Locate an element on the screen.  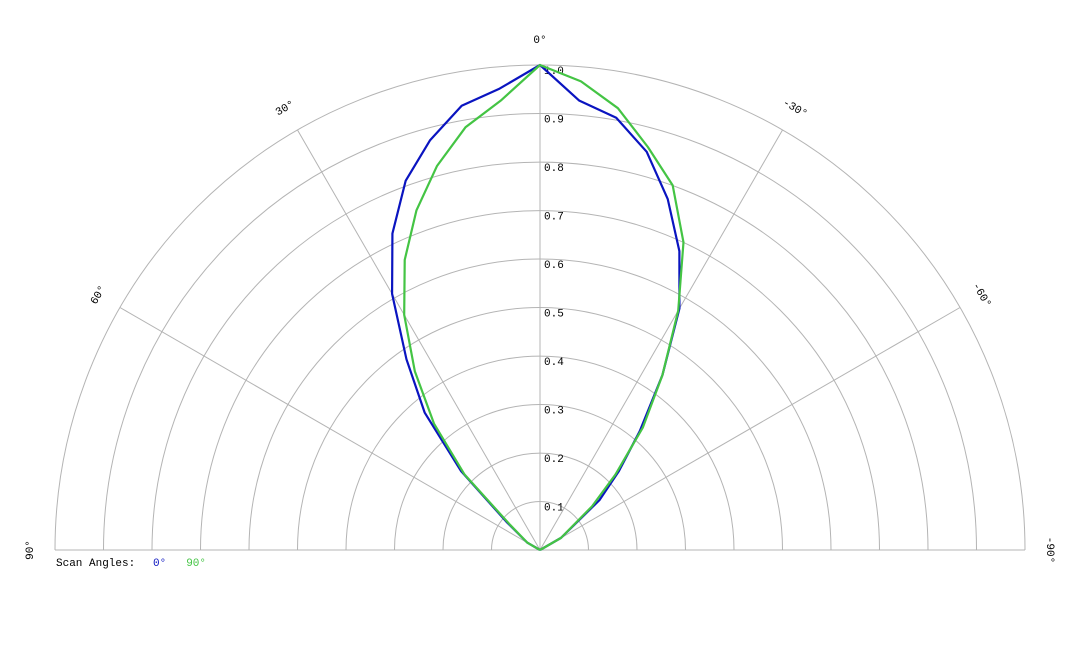
angle-label: -90° is located at coordinates (1049, 550).